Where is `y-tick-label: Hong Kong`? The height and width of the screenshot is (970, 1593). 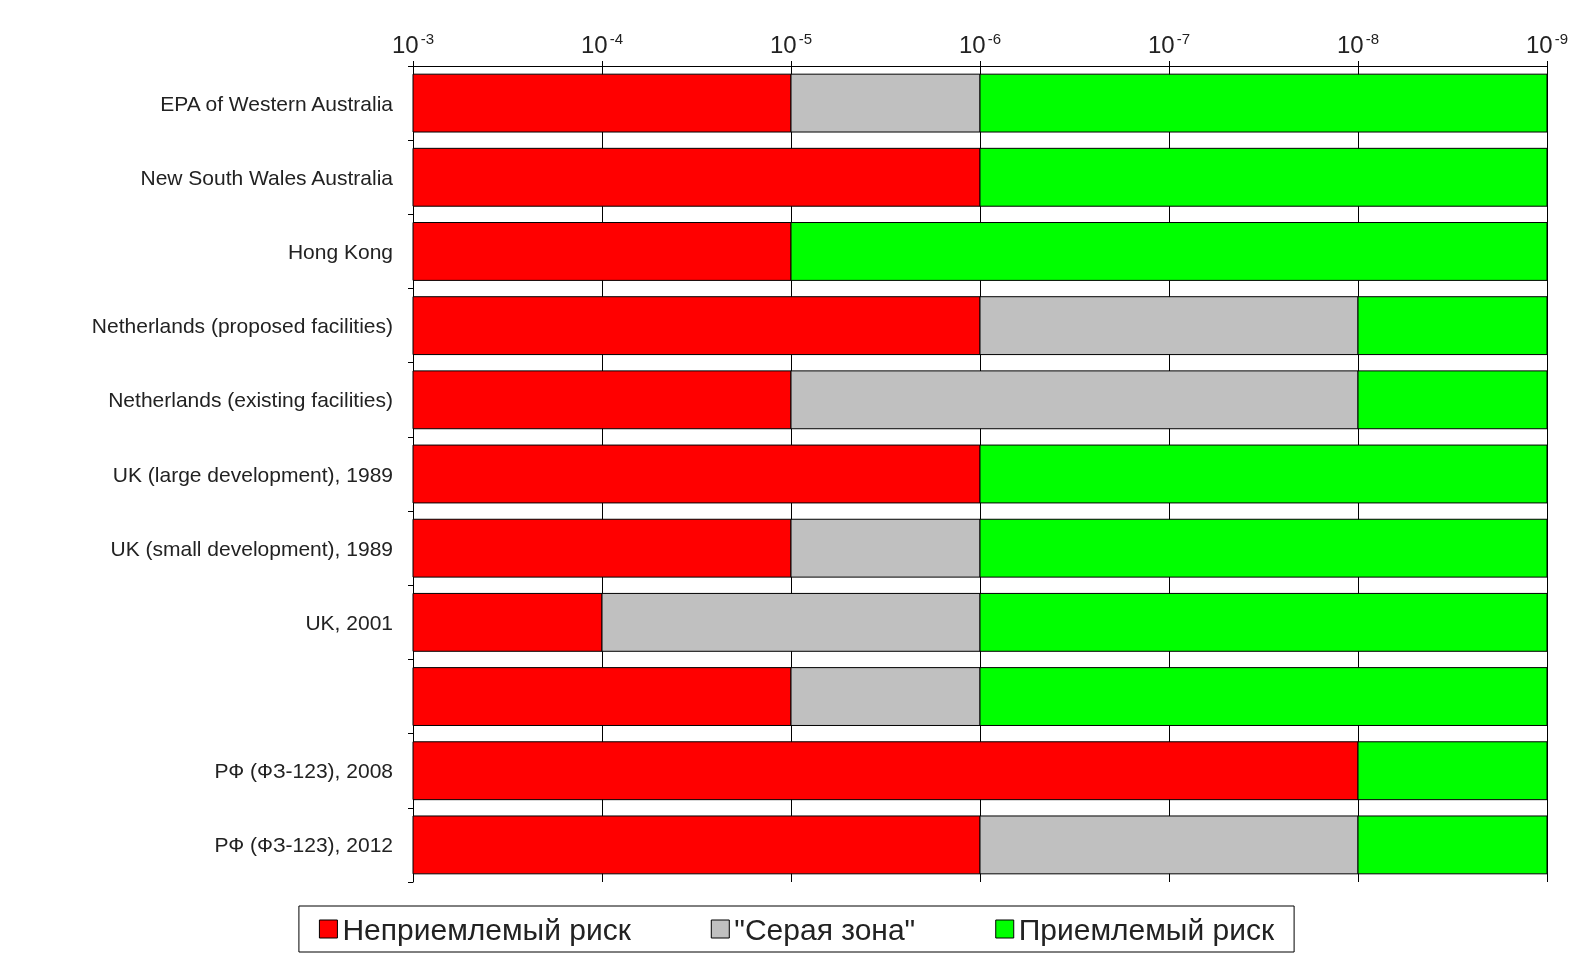 y-tick-label: Hong Kong is located at coordinates (340, 251).